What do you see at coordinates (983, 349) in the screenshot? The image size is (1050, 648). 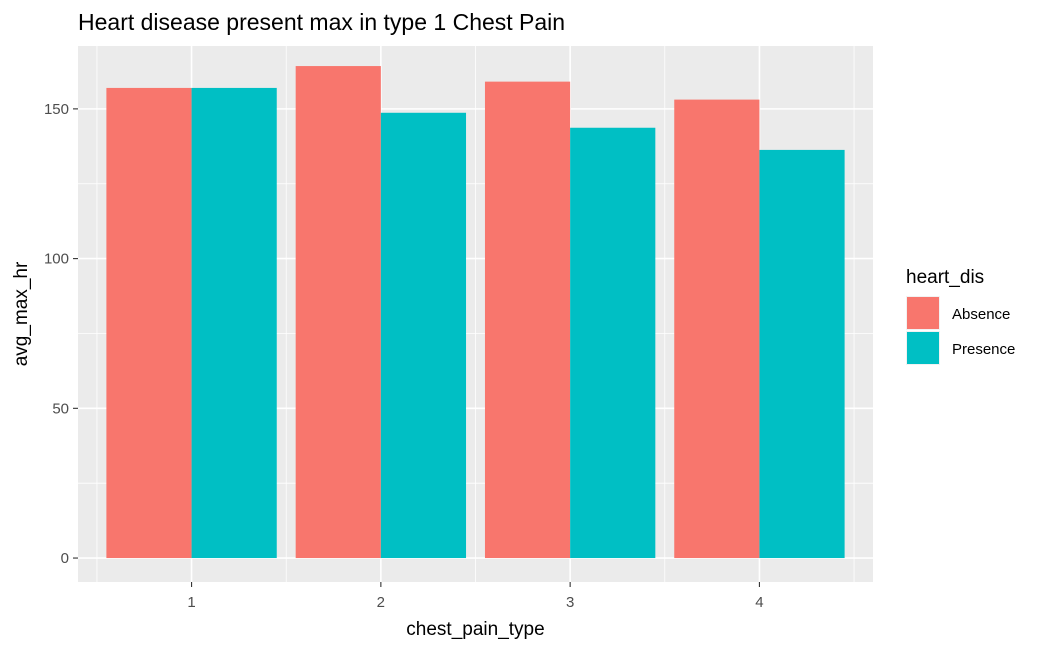 I see `legend-label-presence: Presence` at bounding box center [983, 349].